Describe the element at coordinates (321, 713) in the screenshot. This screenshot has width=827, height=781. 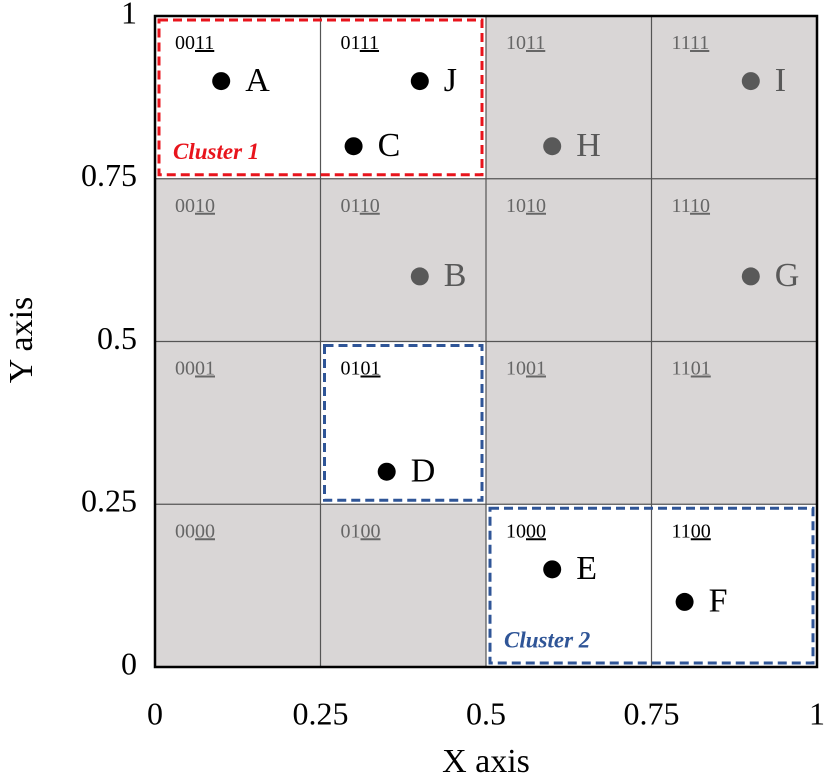
I see `x-tick-label: 0.25` at that location.